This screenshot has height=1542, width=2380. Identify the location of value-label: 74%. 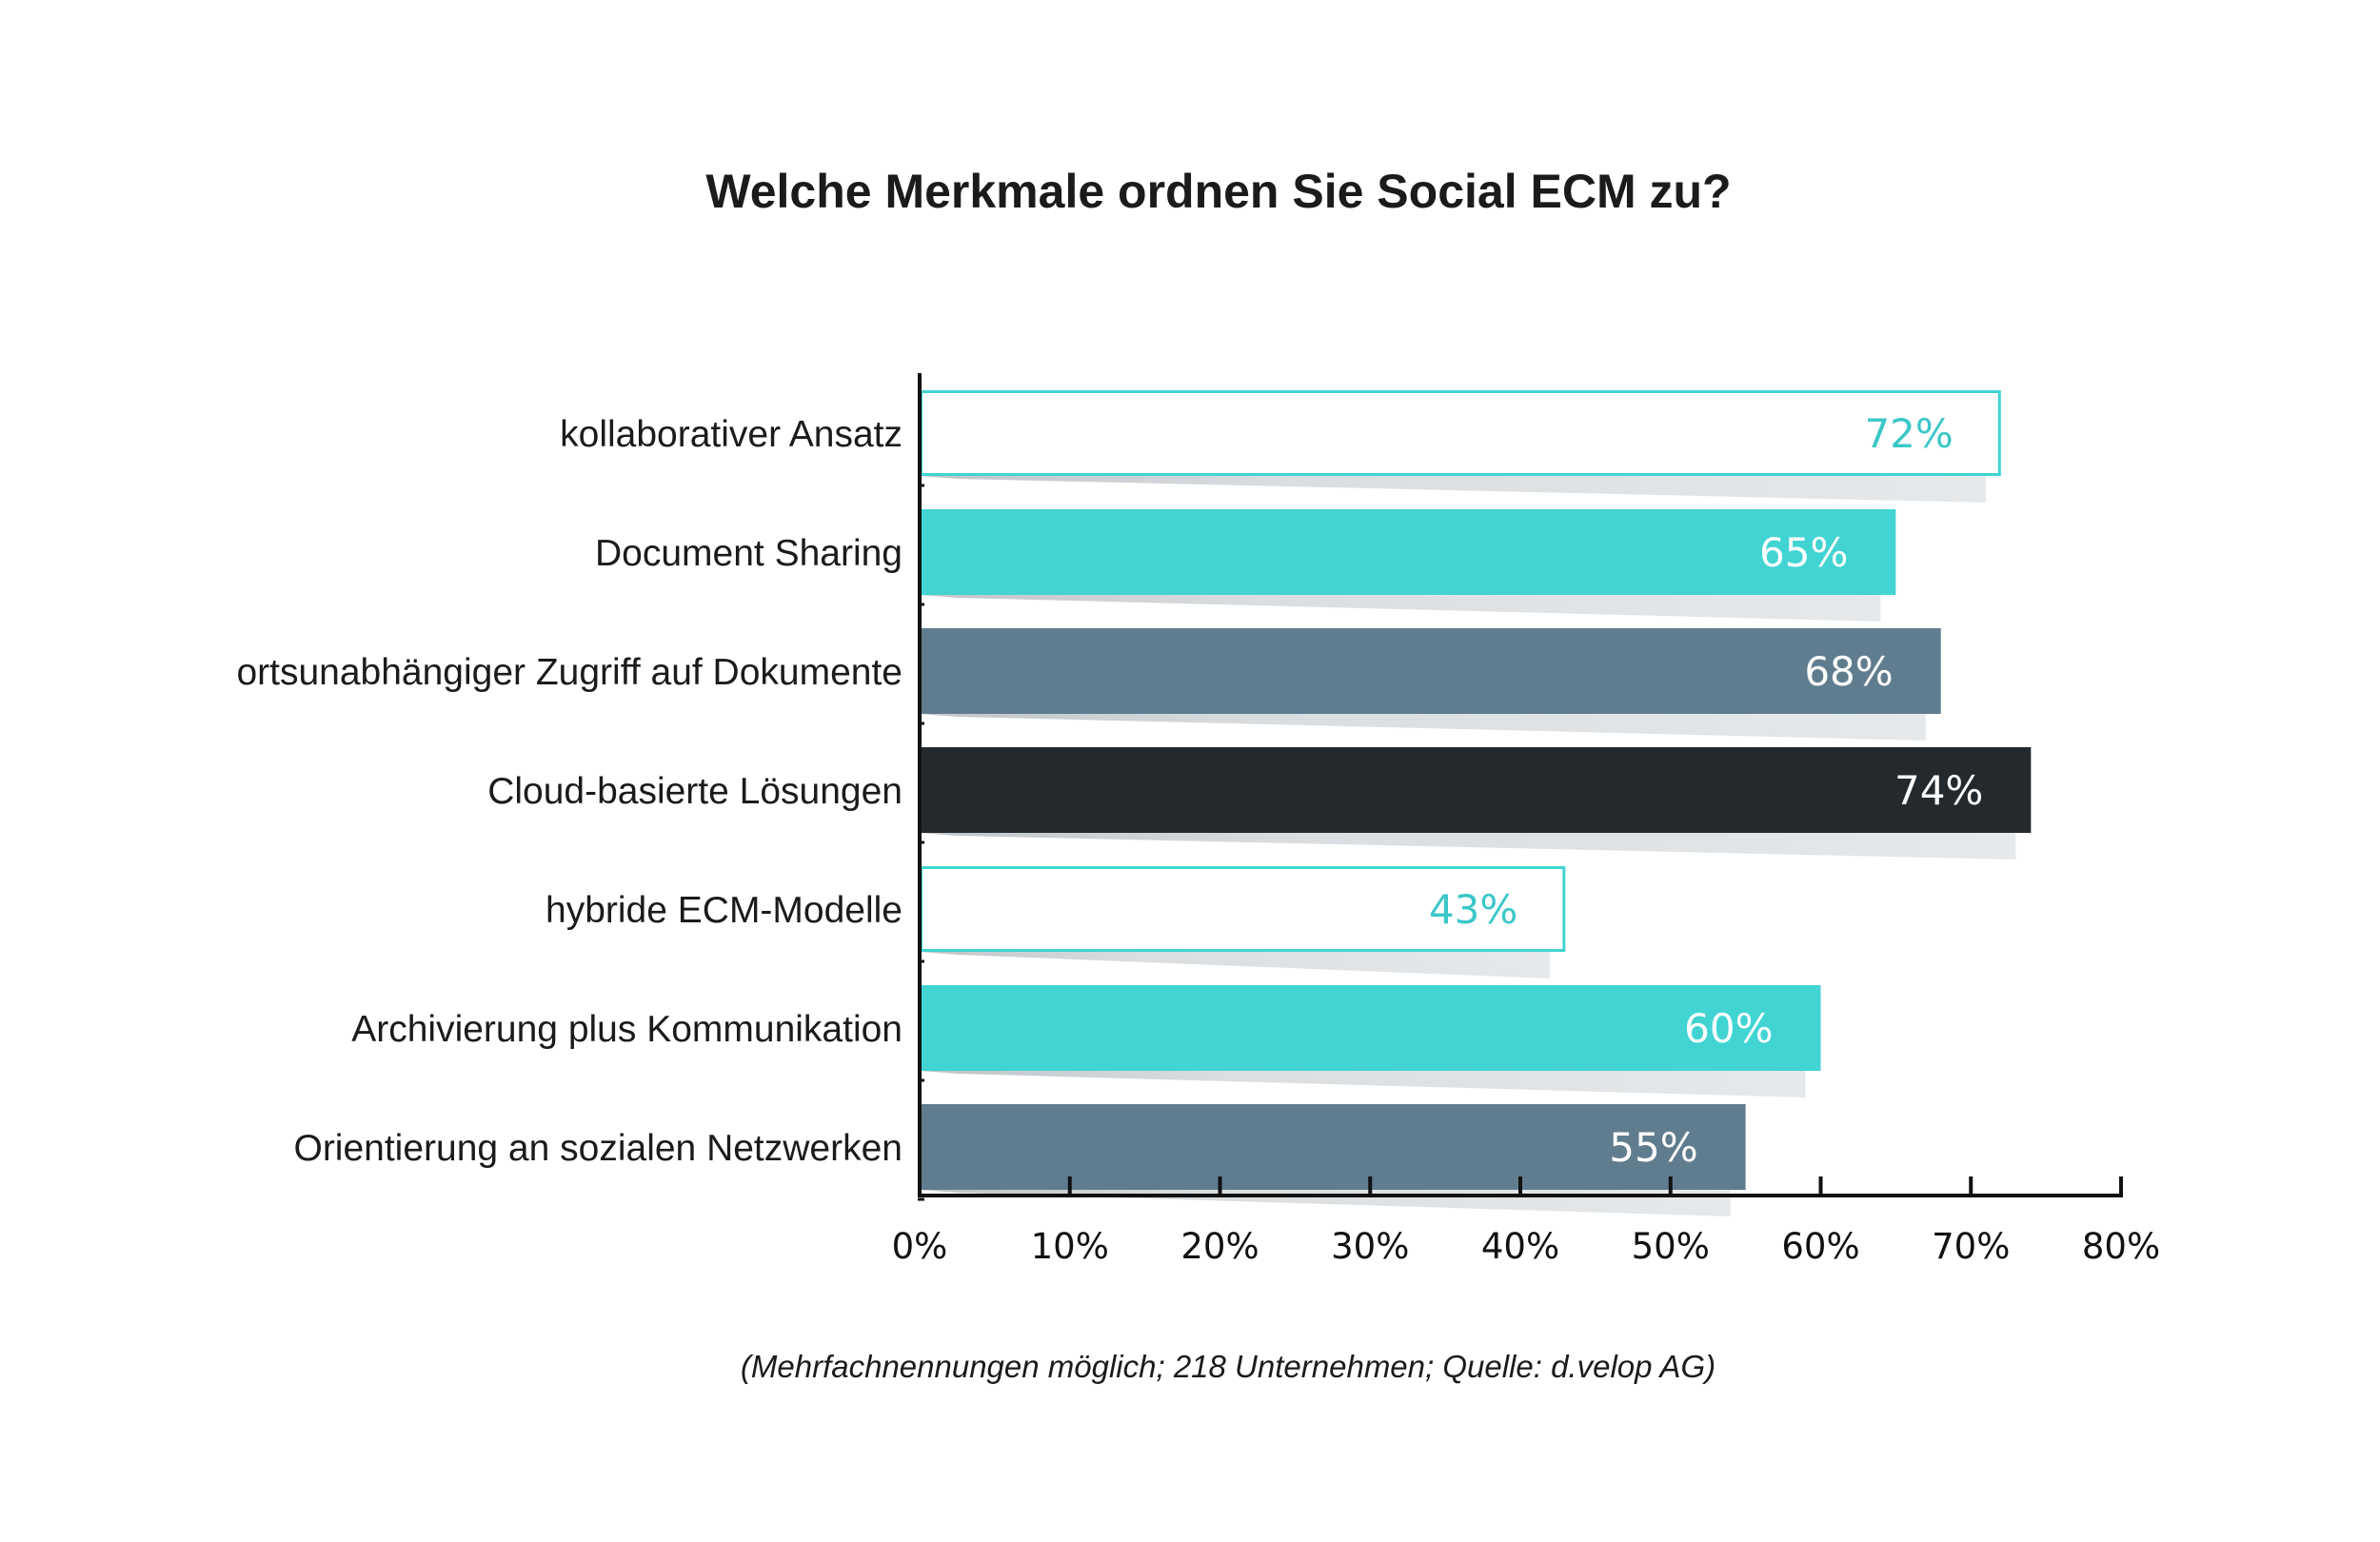
(1938, 790).